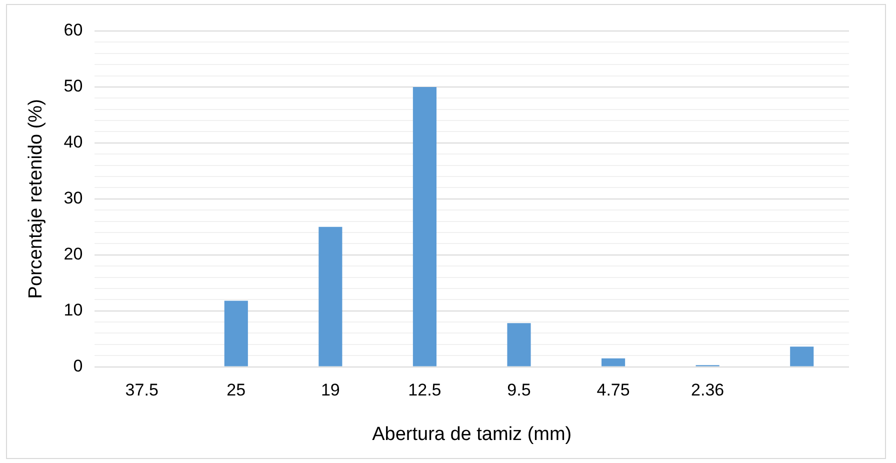 The height and width of the screenshot is (463, 896). What do you see at coordinates (519, 390) in the screenshot?
I see `x-tick-label: 9.5` at bounding box center [519, 390].